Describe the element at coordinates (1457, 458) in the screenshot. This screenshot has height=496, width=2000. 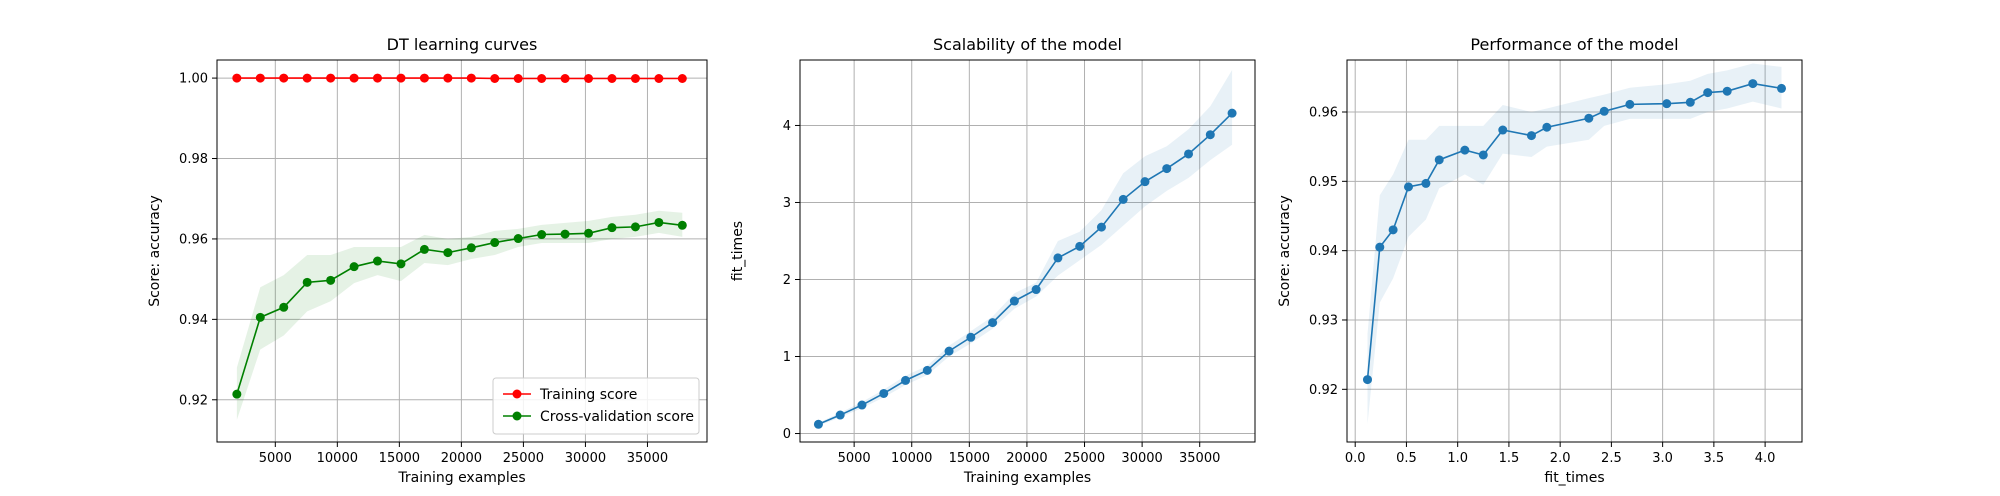
I see `x-tick-label: 1.0` at that location.